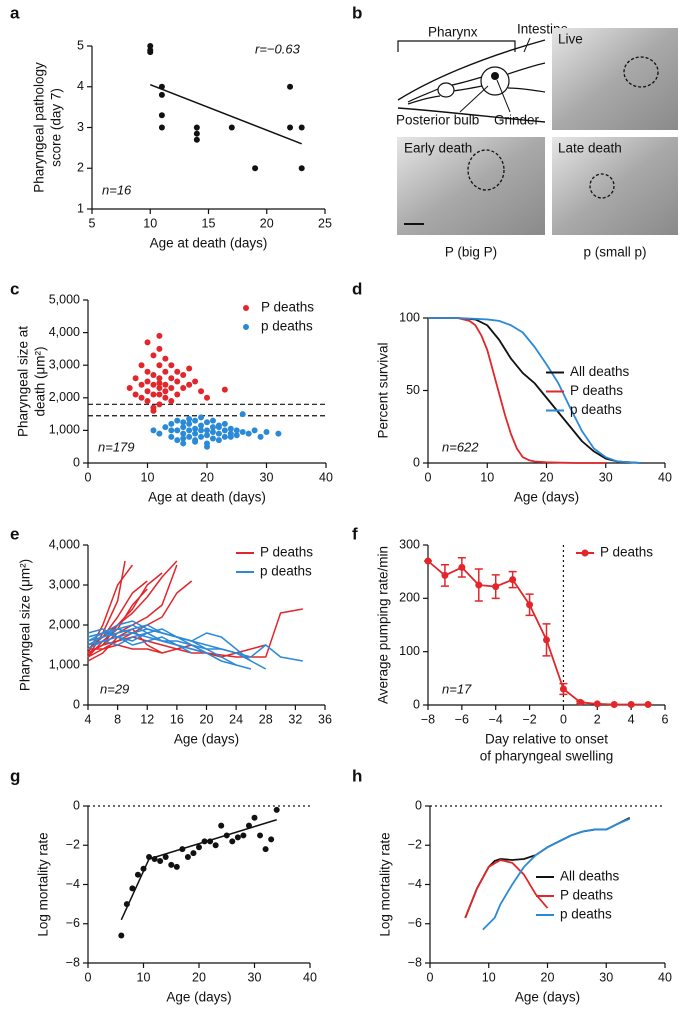 Image resolution: width=685 pixels, height=1012 pixels. I want to click on trajectory-line, so click(169, 641).